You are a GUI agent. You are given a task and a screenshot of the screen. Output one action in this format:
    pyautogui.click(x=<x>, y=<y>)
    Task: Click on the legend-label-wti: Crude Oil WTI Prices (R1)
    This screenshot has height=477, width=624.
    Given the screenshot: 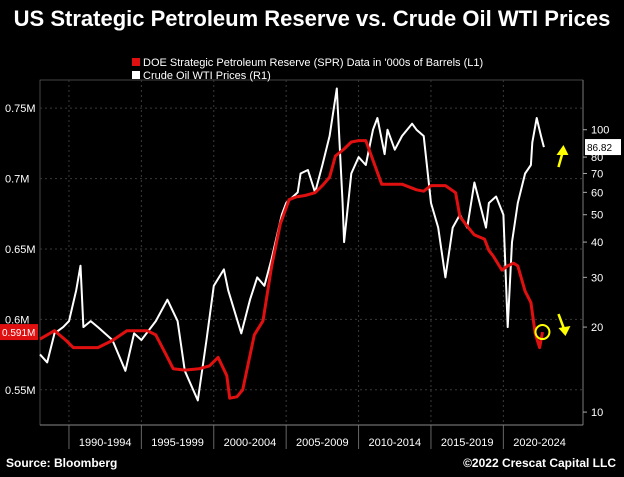 What is the action you would take?
    pyautogui.click(x=207, y=76)
    